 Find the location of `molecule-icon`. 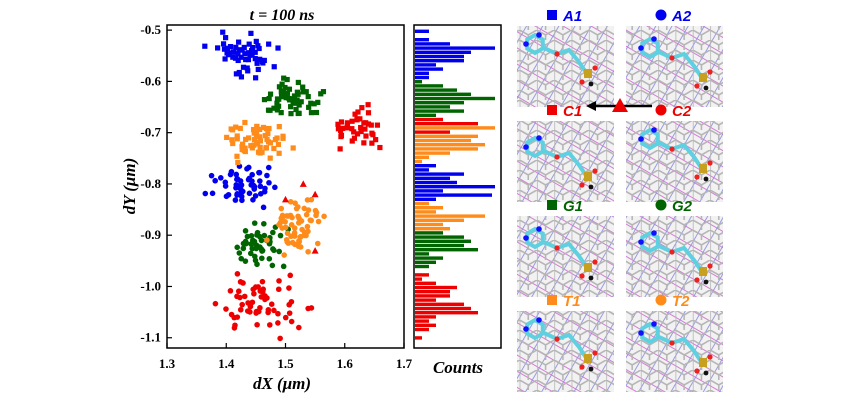

molecule-icon is located at coordinates (560, 162).